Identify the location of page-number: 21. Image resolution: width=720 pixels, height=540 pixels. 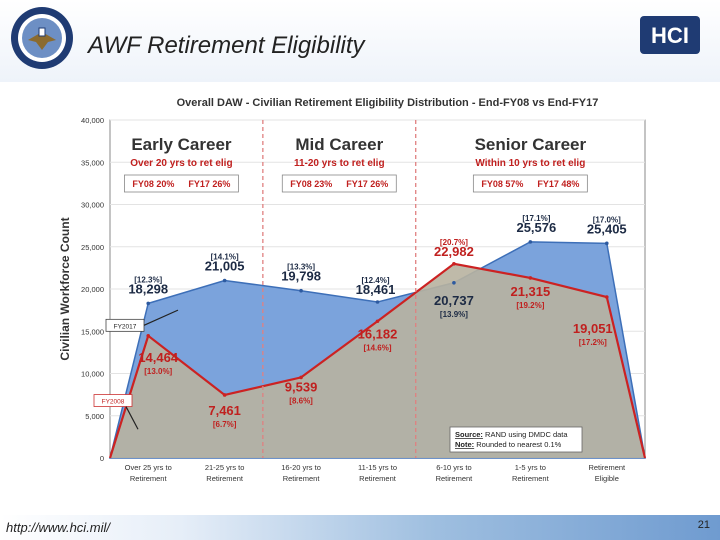
(703, 525).